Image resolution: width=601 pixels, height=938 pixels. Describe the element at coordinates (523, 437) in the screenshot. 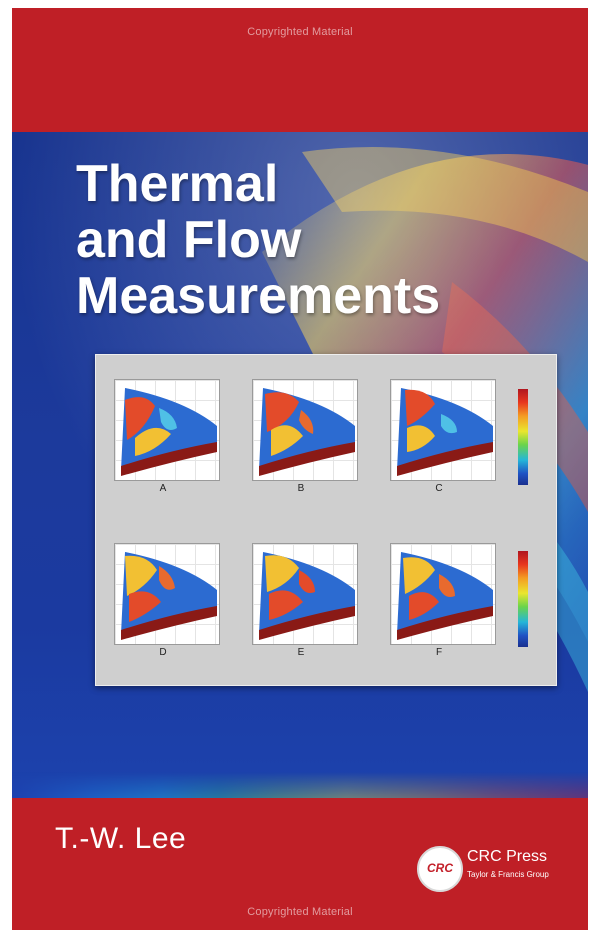

I see `colorbar-top` at that location.